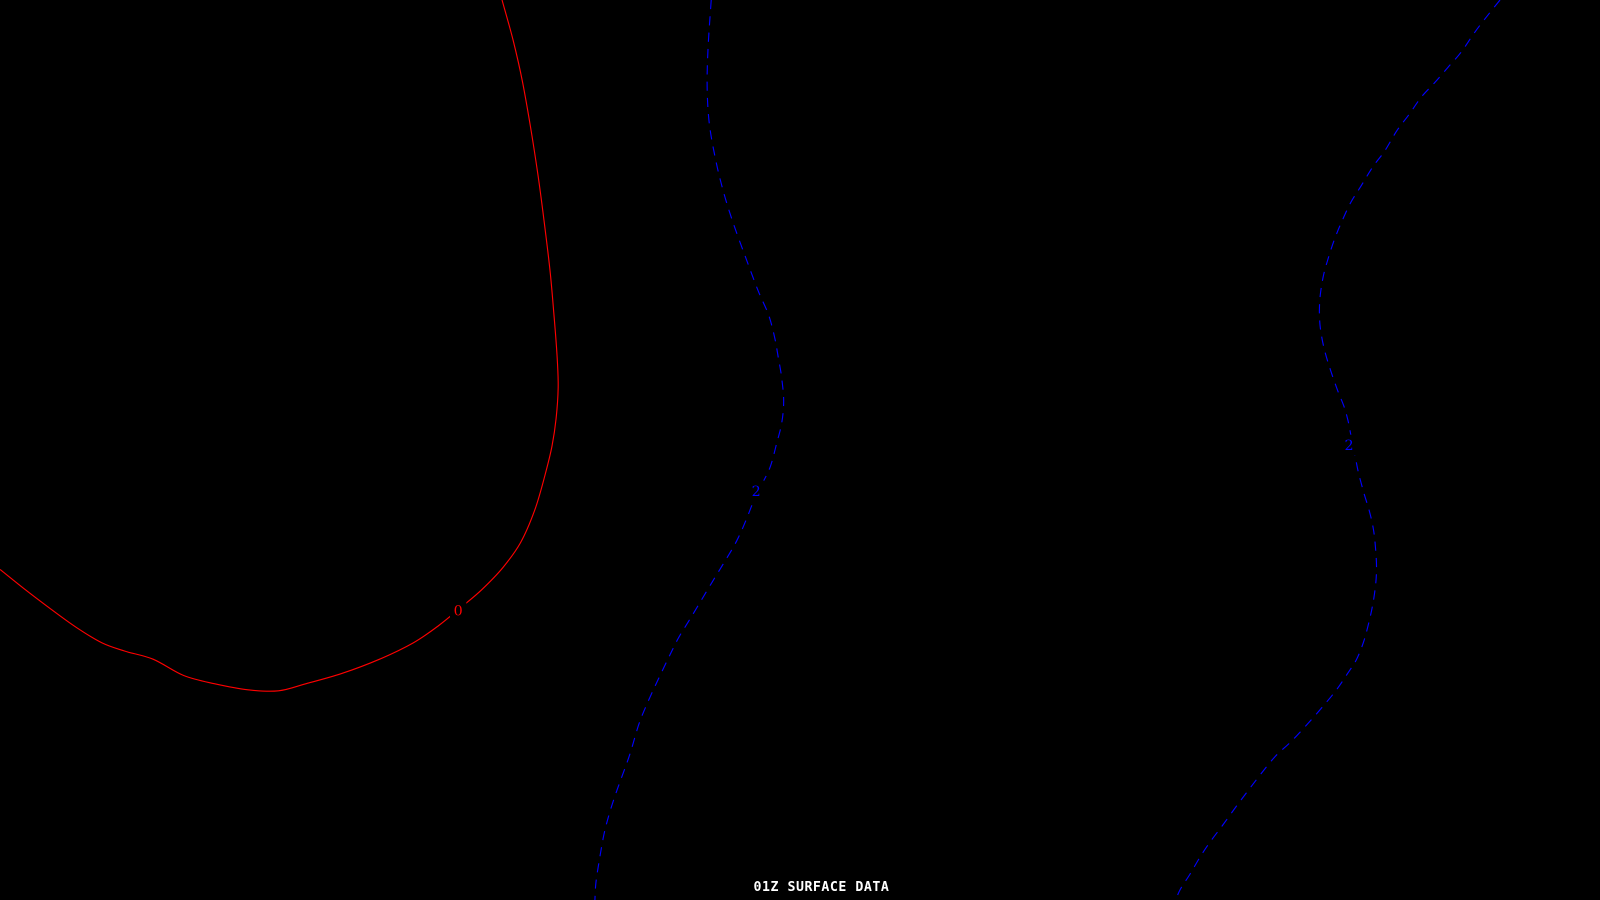  I want to click on contour-2-east-label-gap, so click(1349, 445).